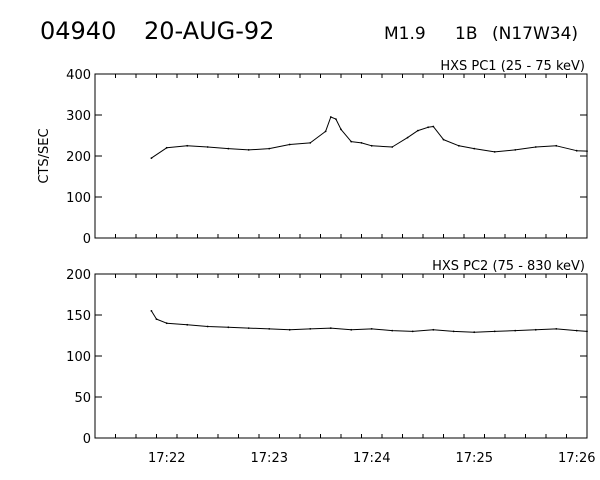 The image size is (600, 480). What do you see at coordinates (474, 458) in the screenshot?
I see `x-tick-label: 17:25` at bounding box center [474, 458].